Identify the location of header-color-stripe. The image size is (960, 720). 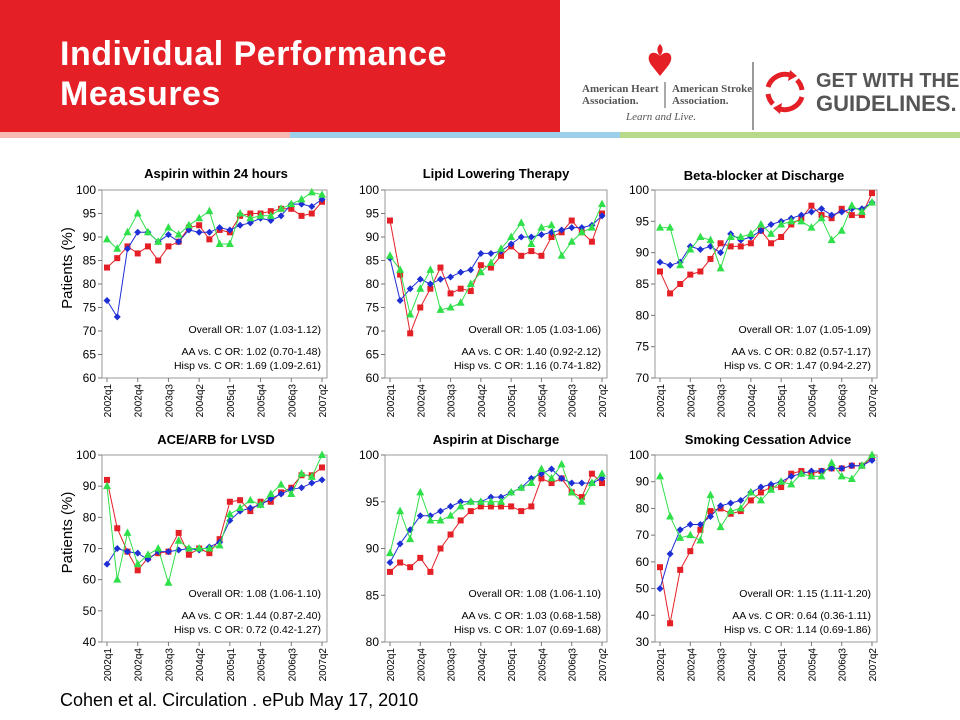
(480, 135).